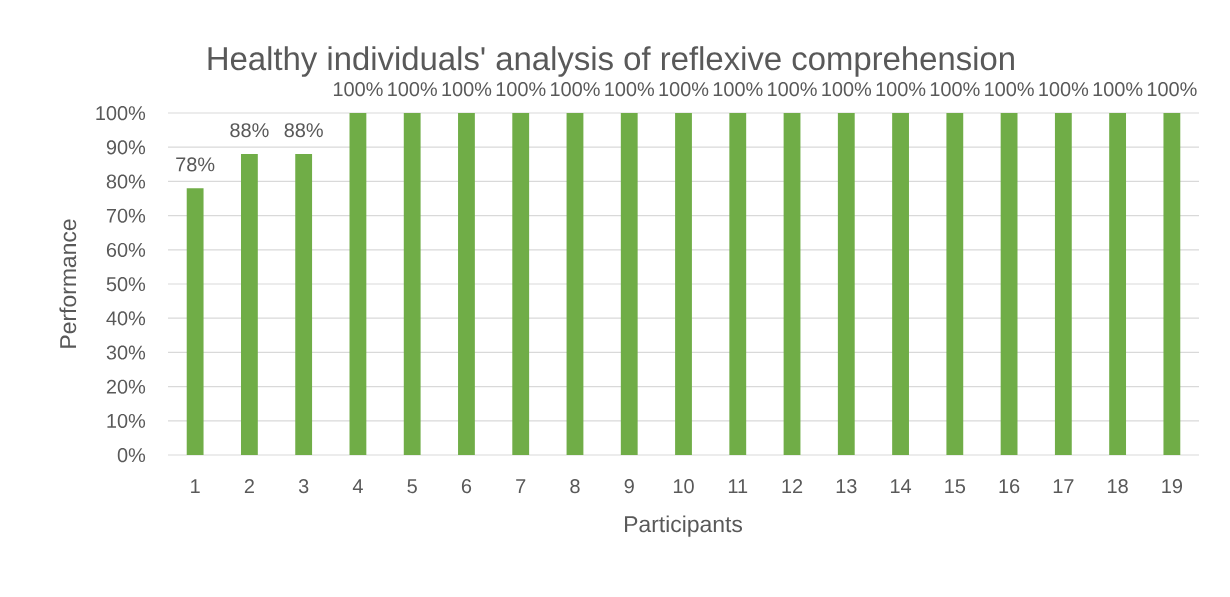  Describe the element at coordinates (68, 283) in the screenshot. I see `y-axis-title: Performance` at that location.